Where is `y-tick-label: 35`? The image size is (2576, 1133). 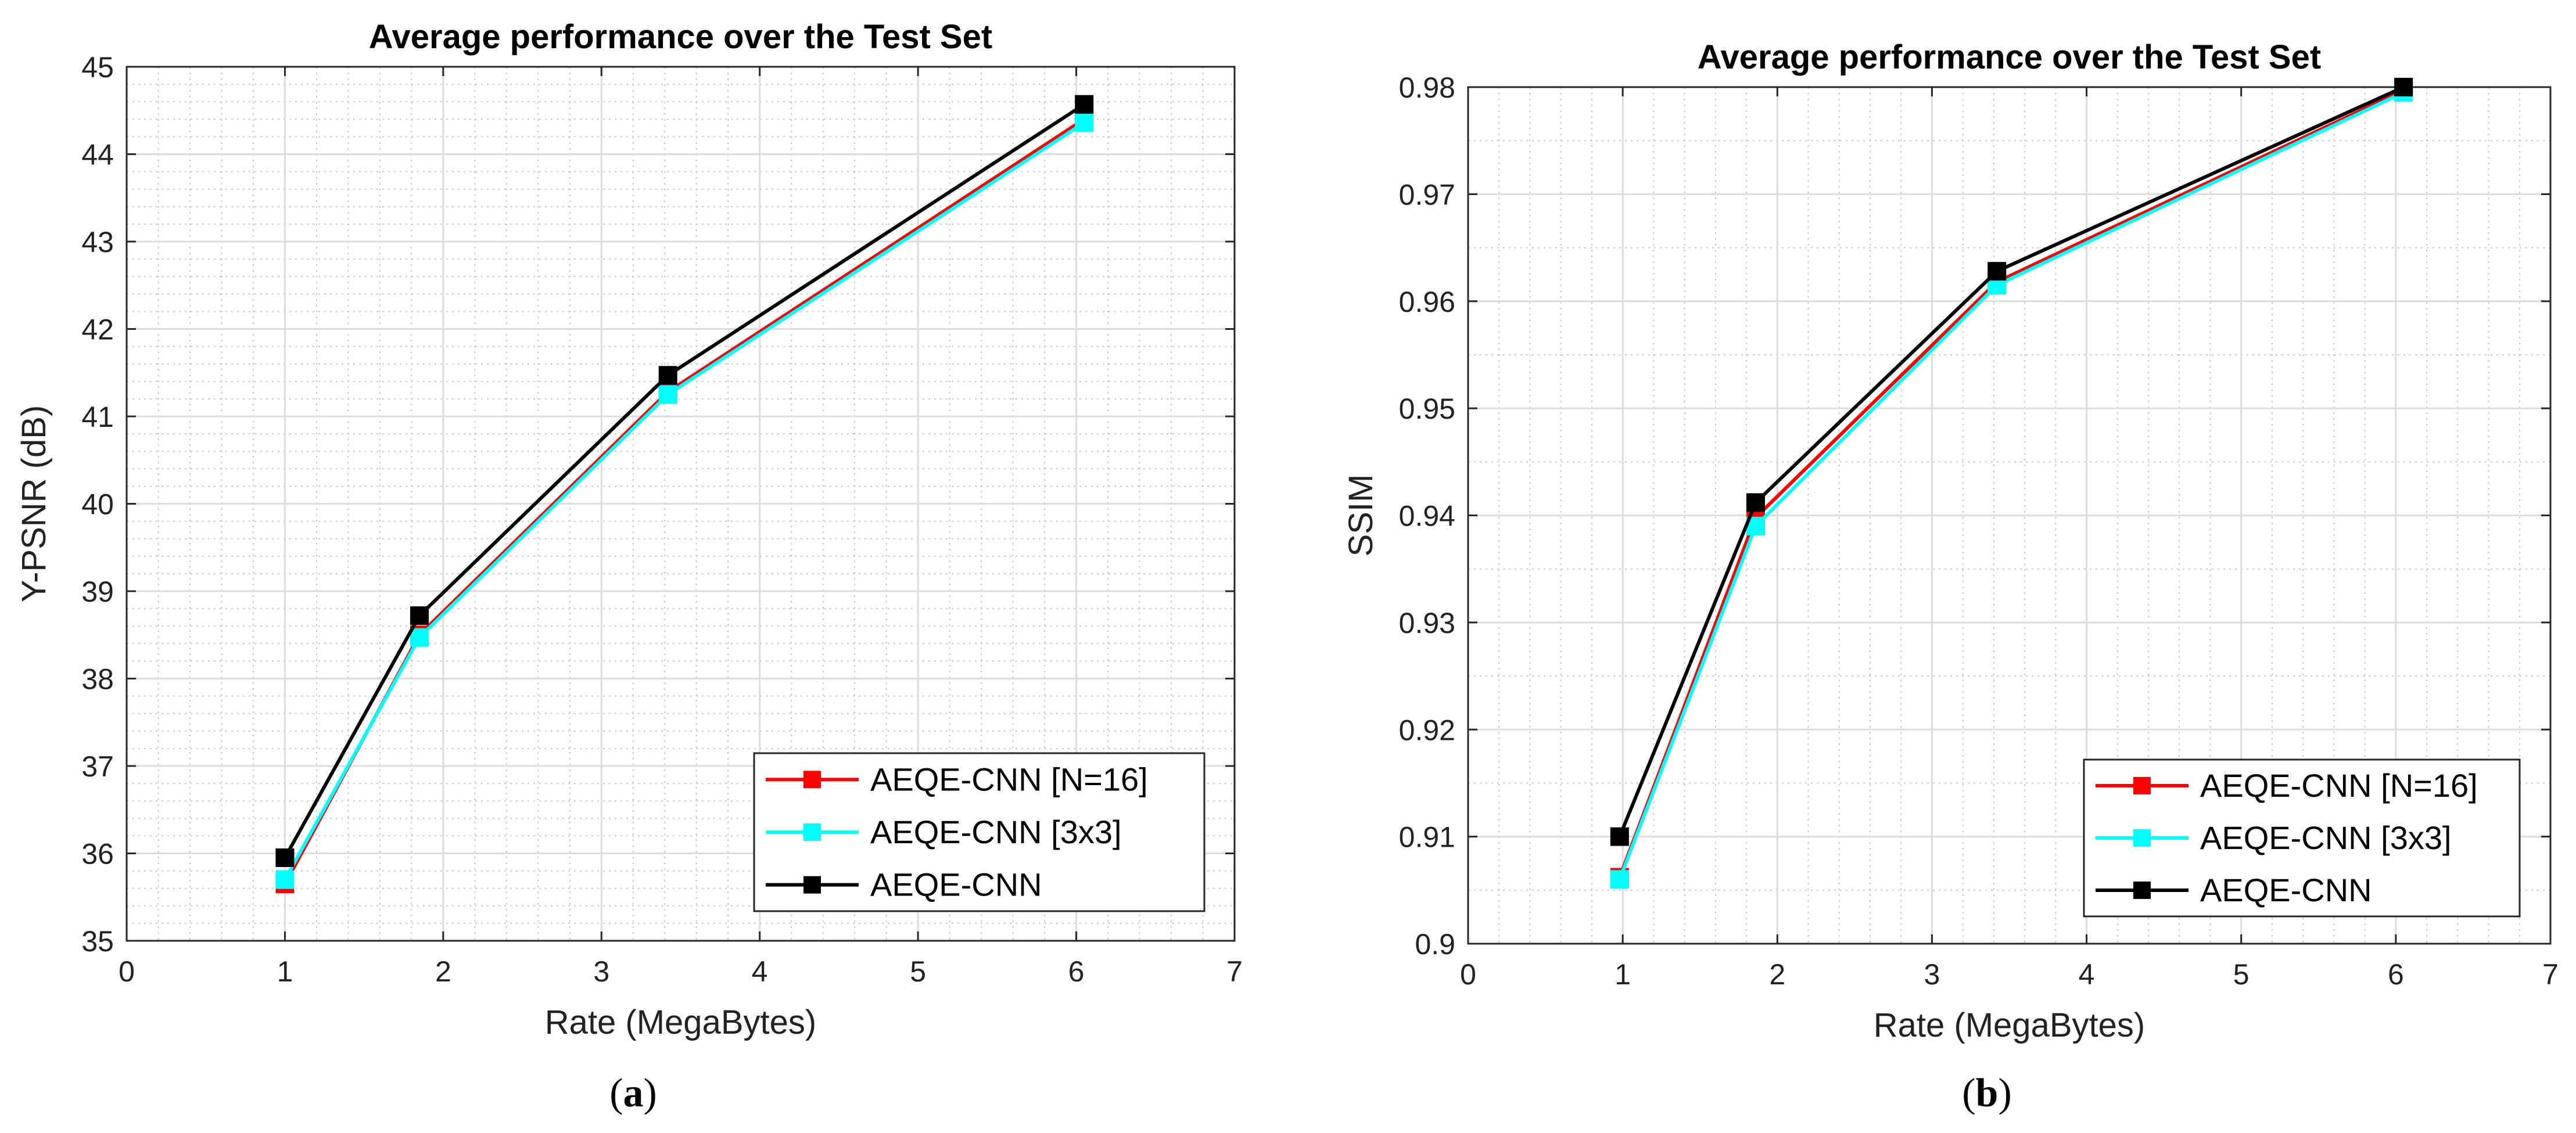
y-tick-label: 35 is located at coordinates (97, 942).